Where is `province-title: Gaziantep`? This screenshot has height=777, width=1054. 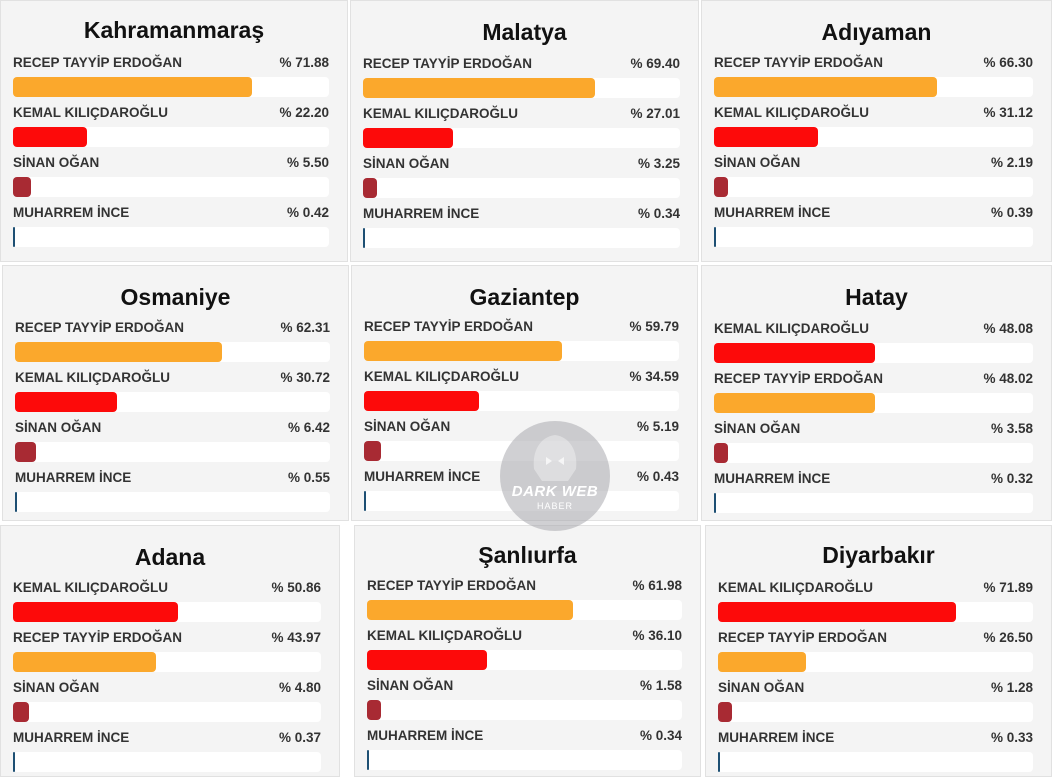 province-title: Gaziantep is located at coordinates (524, 297).